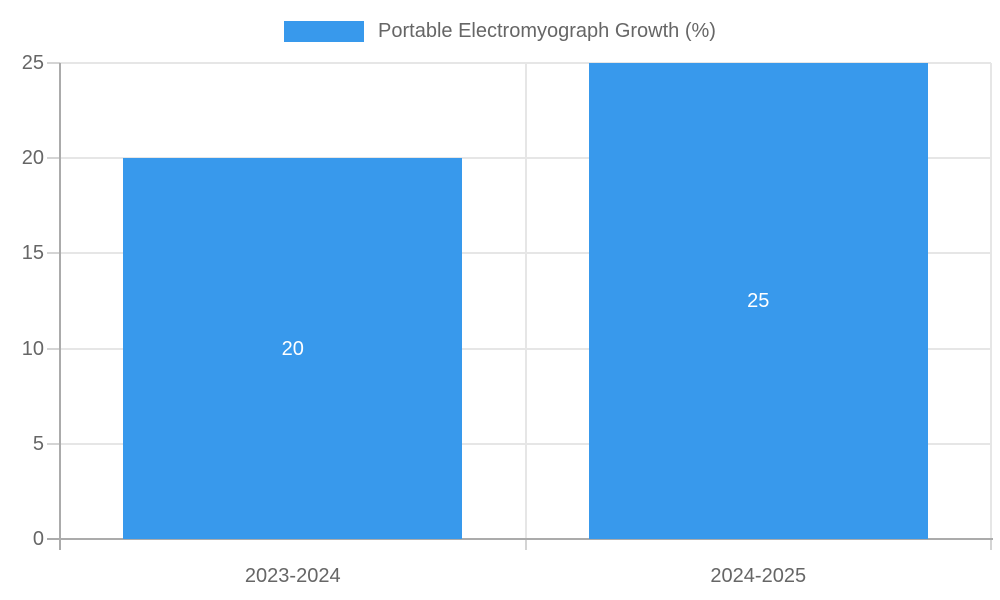 The image size is (1000, 600). What do you see at coordinates (32, 253) in the screenshot?
I see `y-tick-label: 15` at bounding box center [32, 253].